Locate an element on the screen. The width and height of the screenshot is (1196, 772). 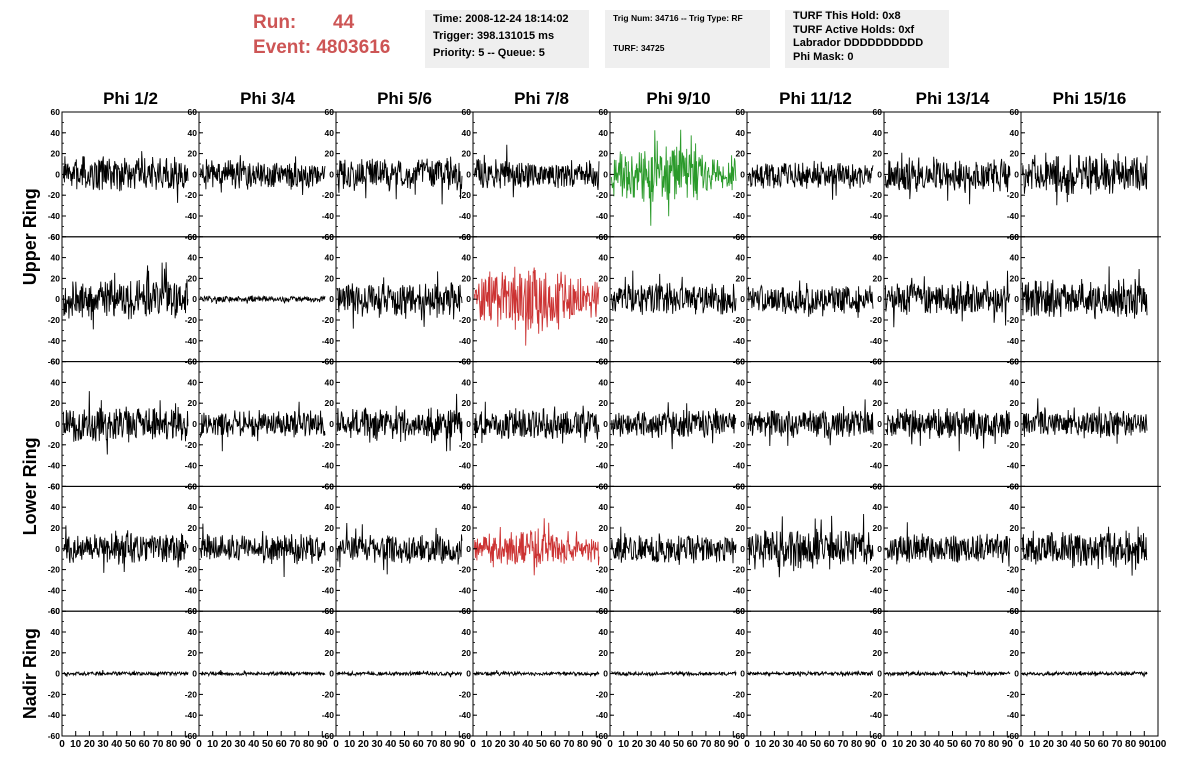
event-label: Event: is located at coordinates (282, 47).